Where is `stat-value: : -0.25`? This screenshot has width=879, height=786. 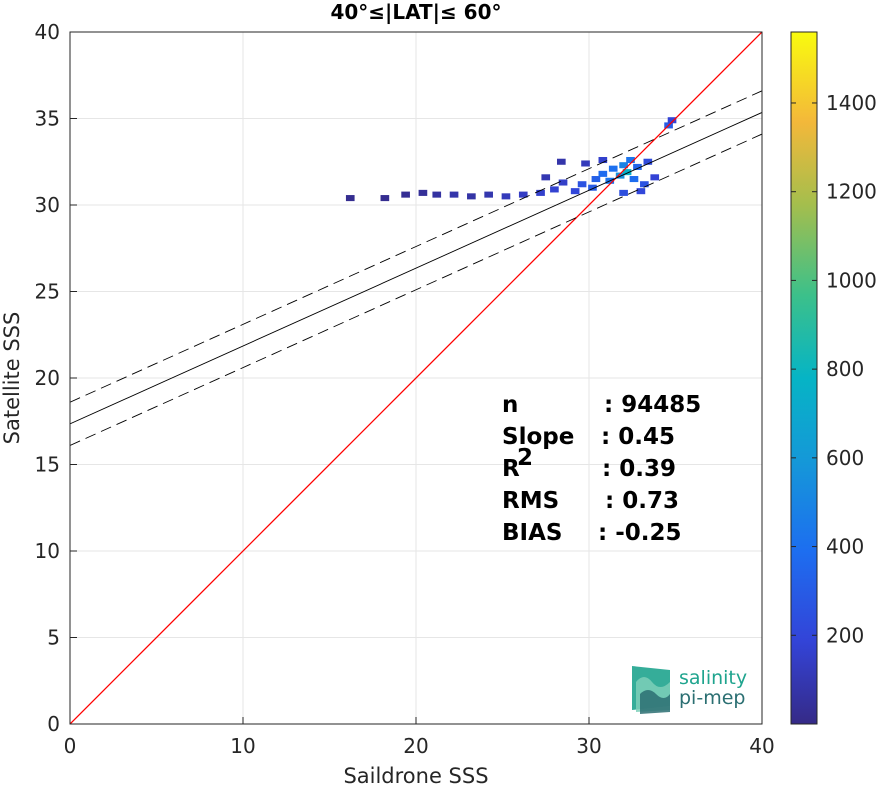 stat-value: : -0.25 is located at coordinates (640, 533).